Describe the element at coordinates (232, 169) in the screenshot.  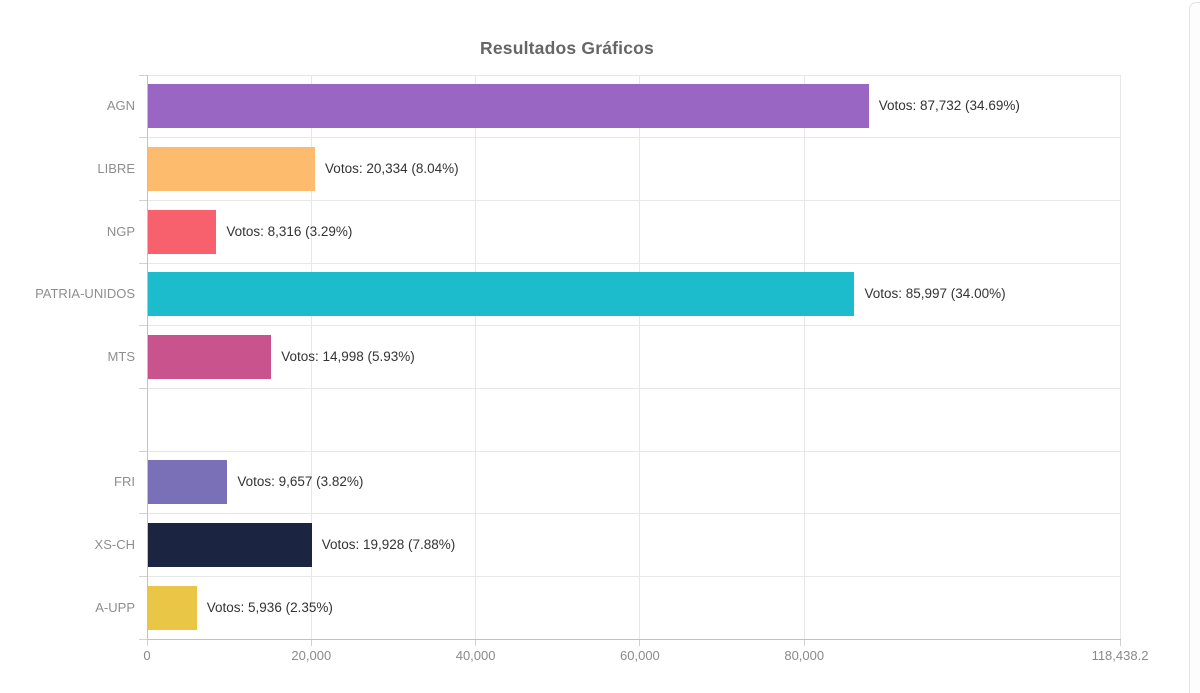
I see `bar-LIBRE` at that location.